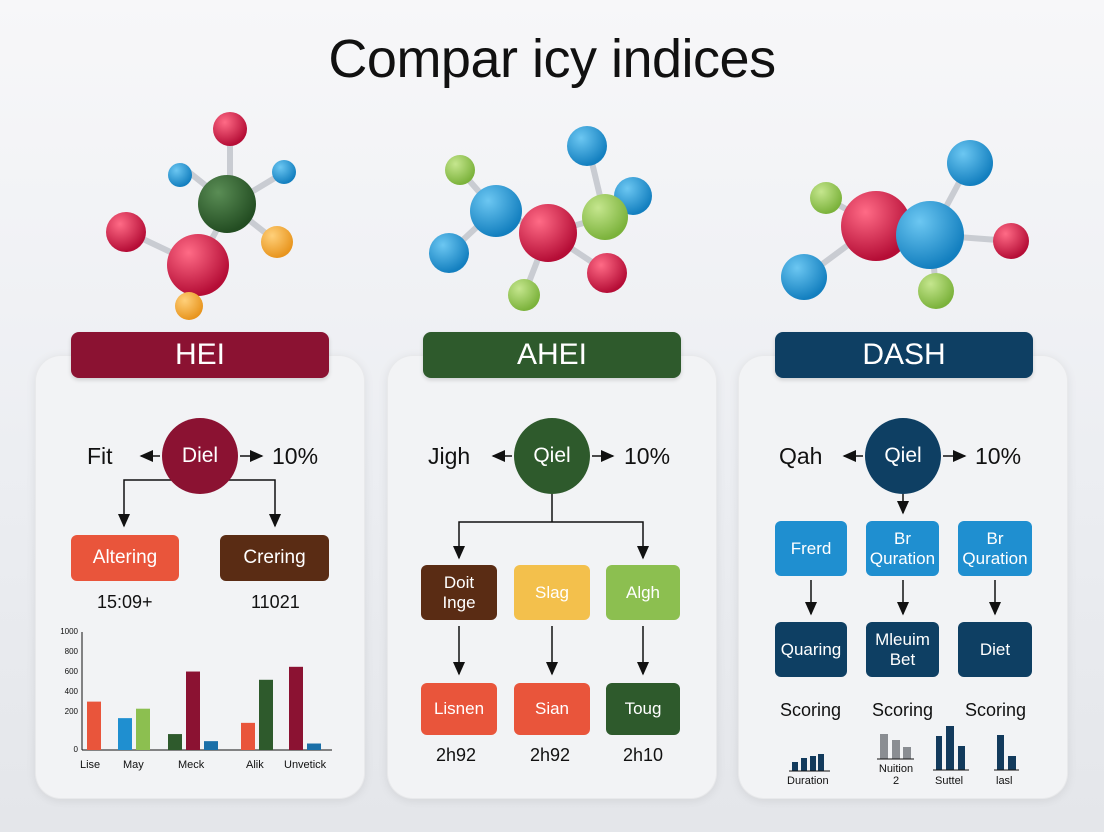 This screenshot has height=832, width=1104. I want to click on x-tick-label: Lise, so click(90, 765).